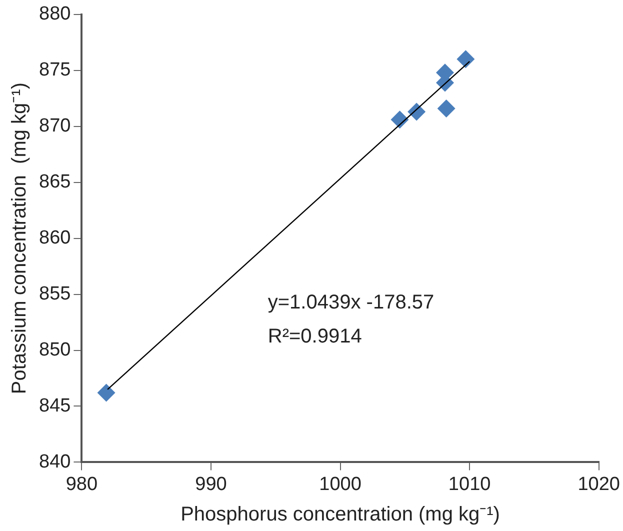 The width and height of the screenshot is (623, 531). Describe the element at coordinates (55, 14) in the screenshot. I see `y-tick-label: 880` at that location.